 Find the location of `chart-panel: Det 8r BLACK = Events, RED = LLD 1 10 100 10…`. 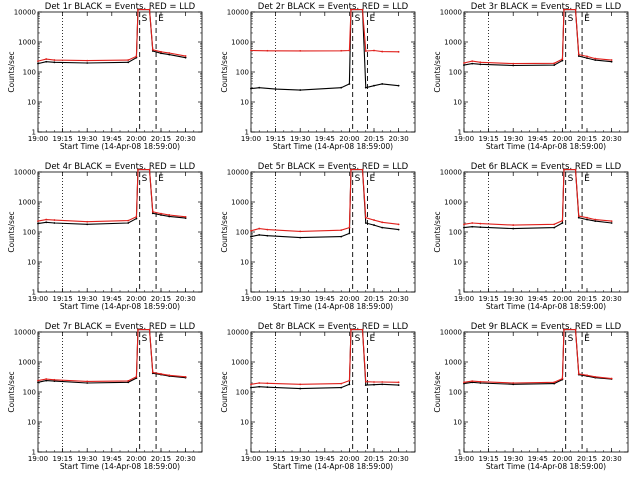

chart-panel: Det 8r BLACK = Events, RED = LLD 1 10 100 10… is located at coordinates (319, 400).